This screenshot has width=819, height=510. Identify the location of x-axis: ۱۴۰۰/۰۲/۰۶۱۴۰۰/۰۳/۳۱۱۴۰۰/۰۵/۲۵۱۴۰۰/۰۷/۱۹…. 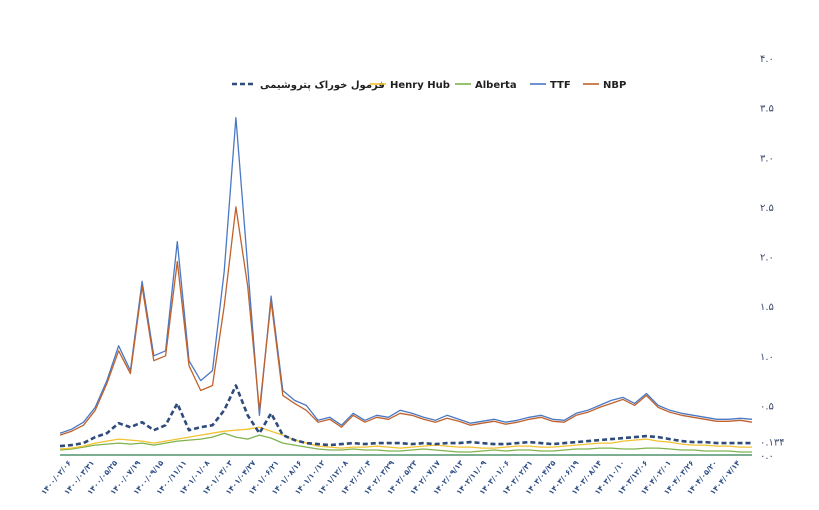
(390, 477).